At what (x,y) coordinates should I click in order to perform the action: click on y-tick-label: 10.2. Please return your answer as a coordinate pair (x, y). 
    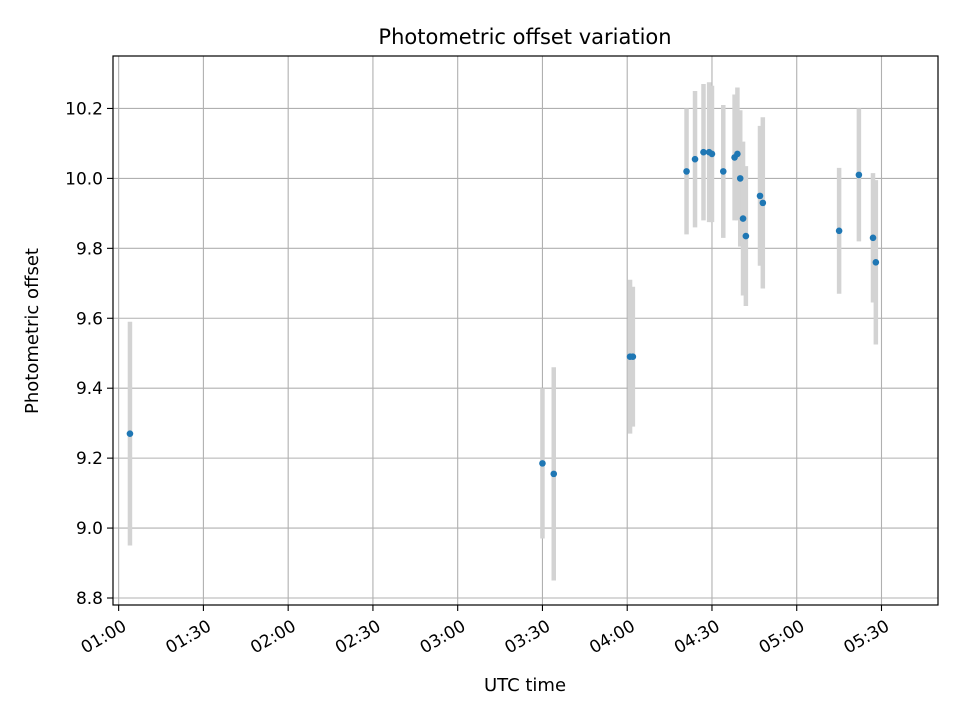
    Looking at the image, I should click on (84, 109).